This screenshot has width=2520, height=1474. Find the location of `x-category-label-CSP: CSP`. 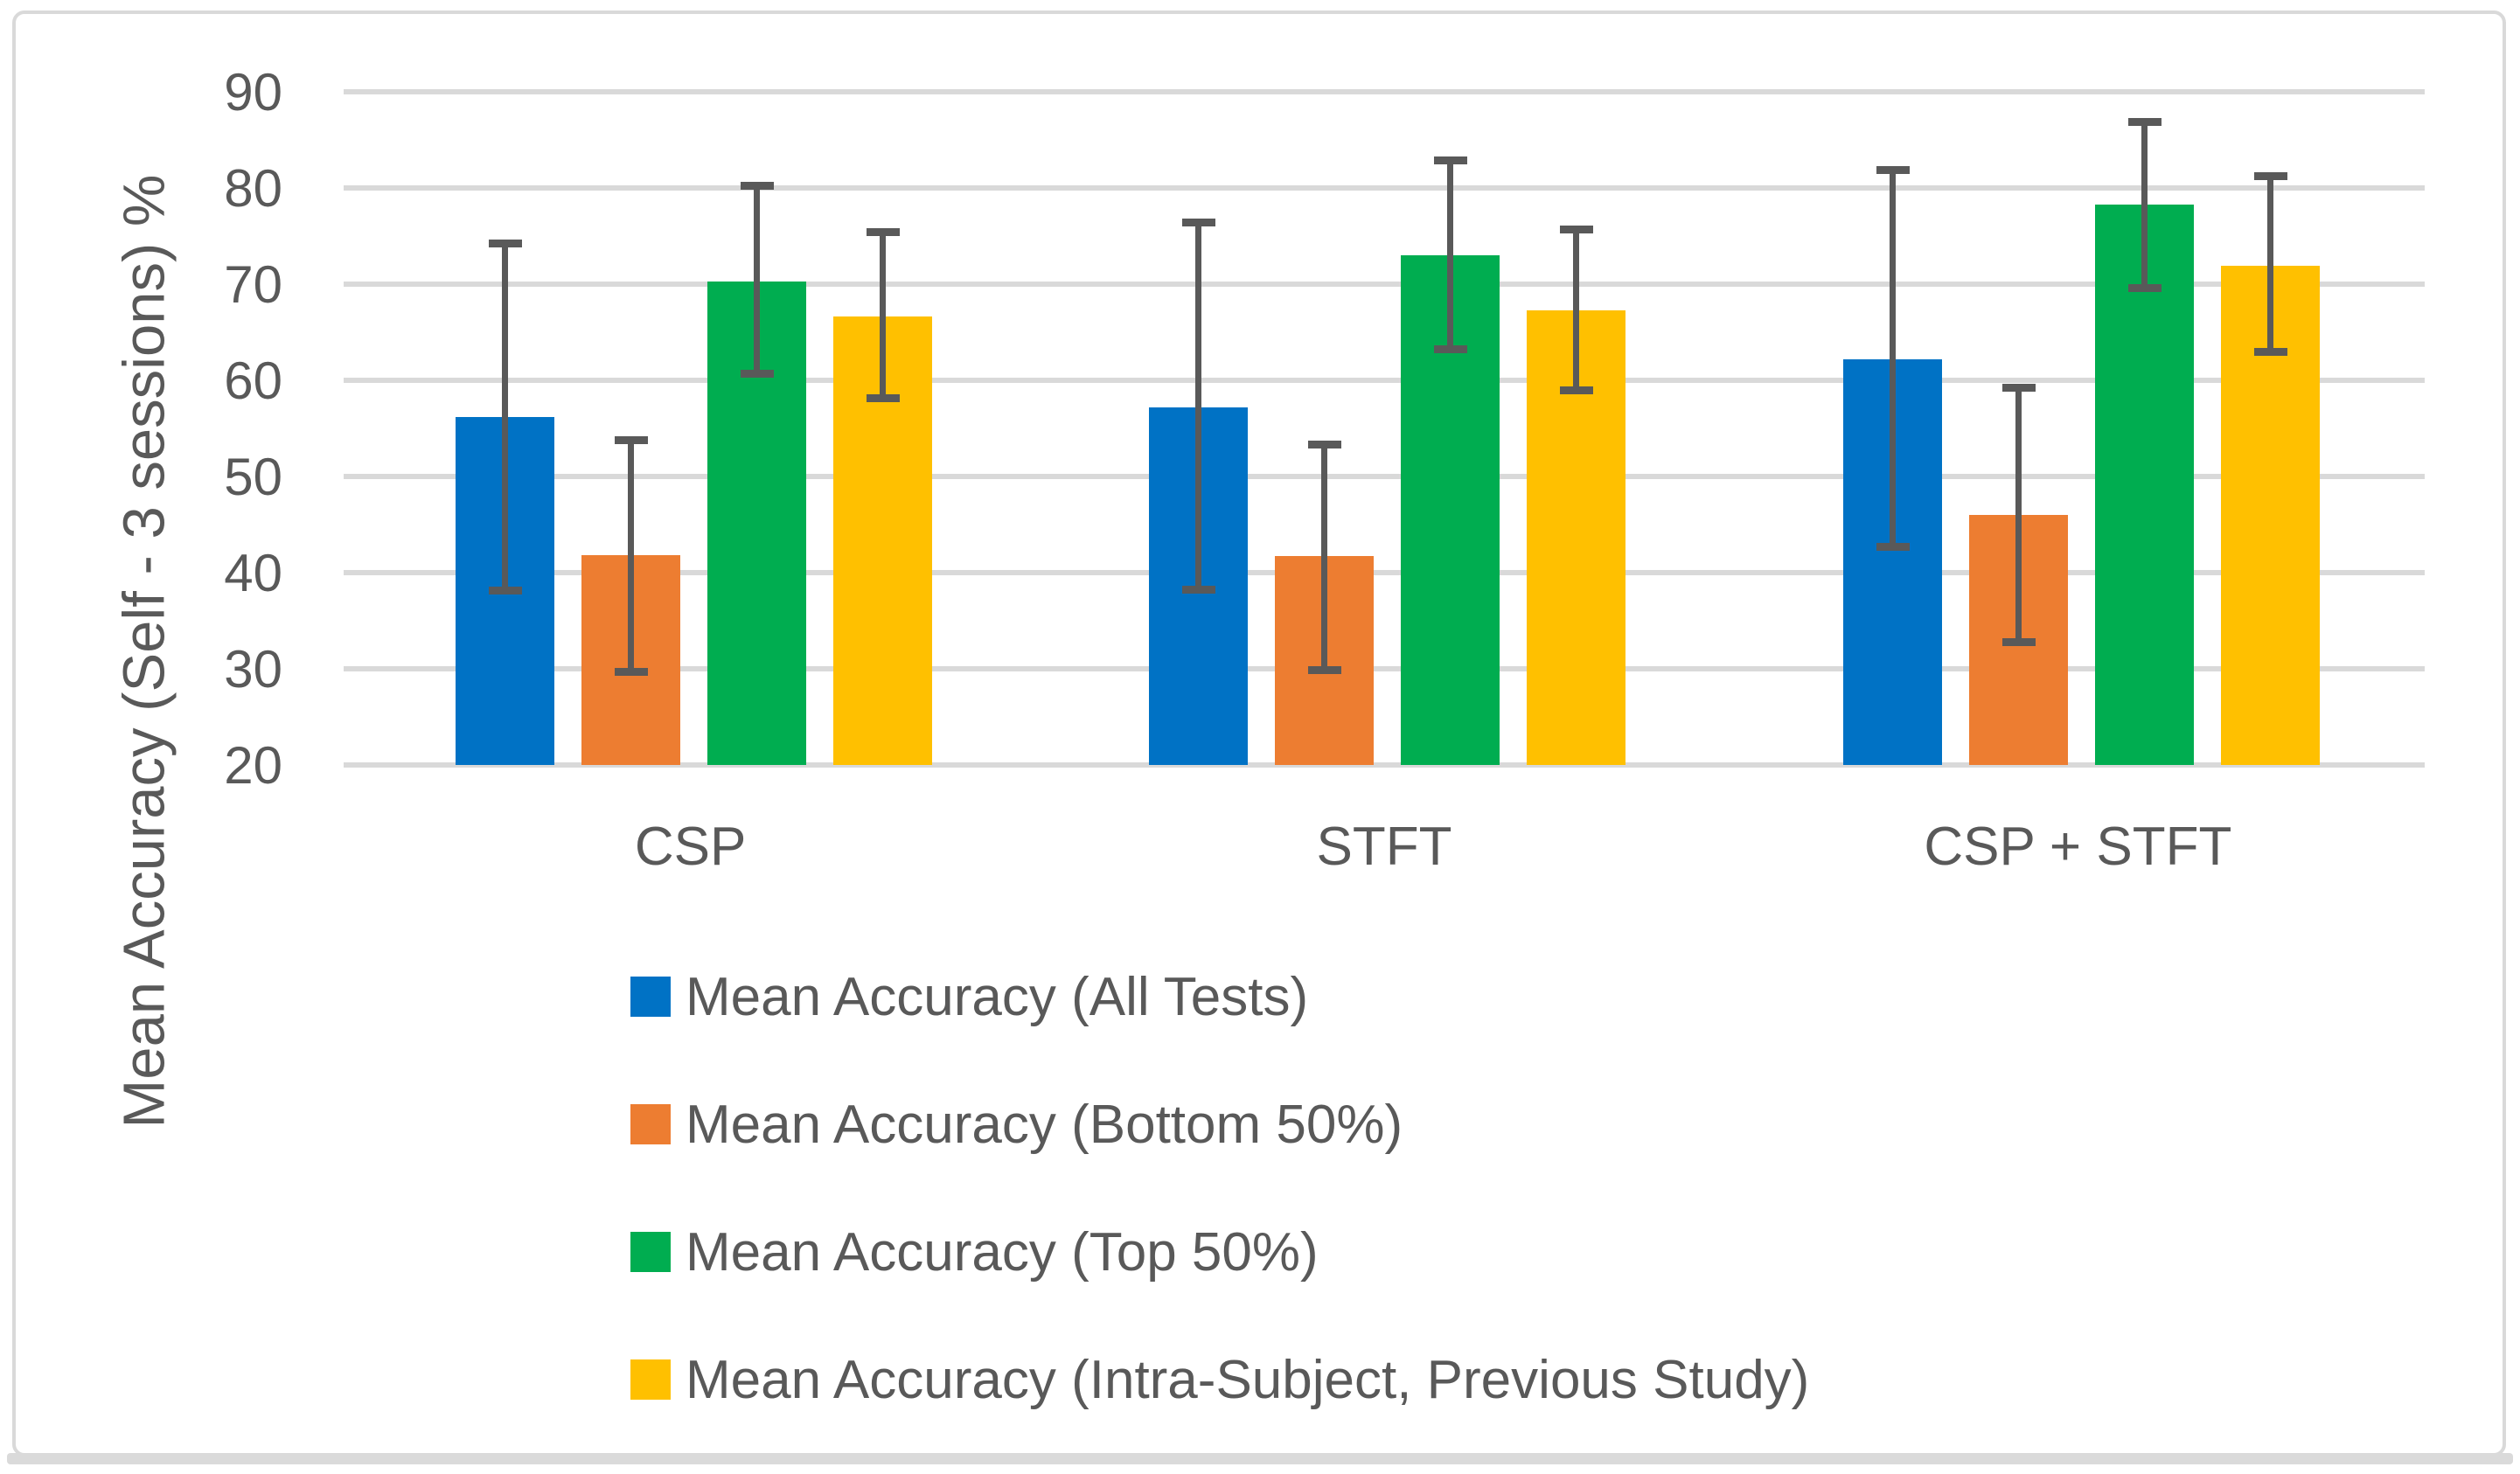

x-category-label-CSP: CSP is located at coordinates (690, 846).